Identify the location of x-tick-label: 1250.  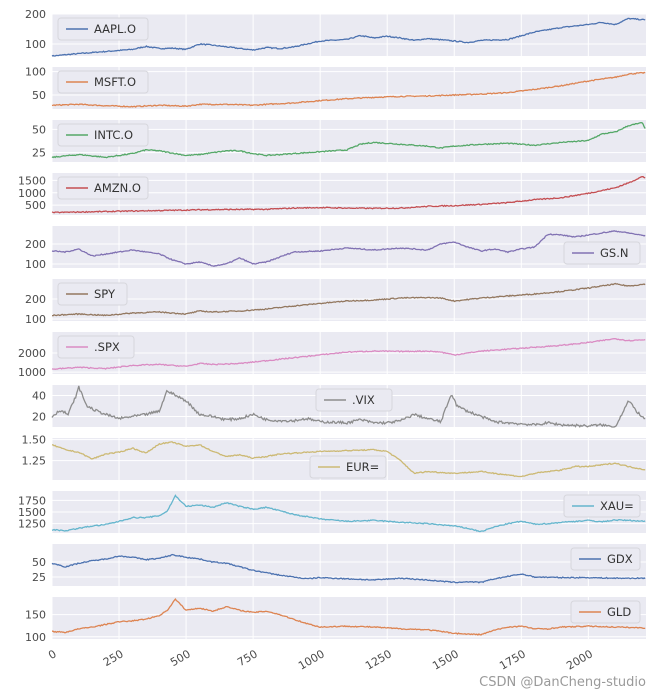
(378, 659).